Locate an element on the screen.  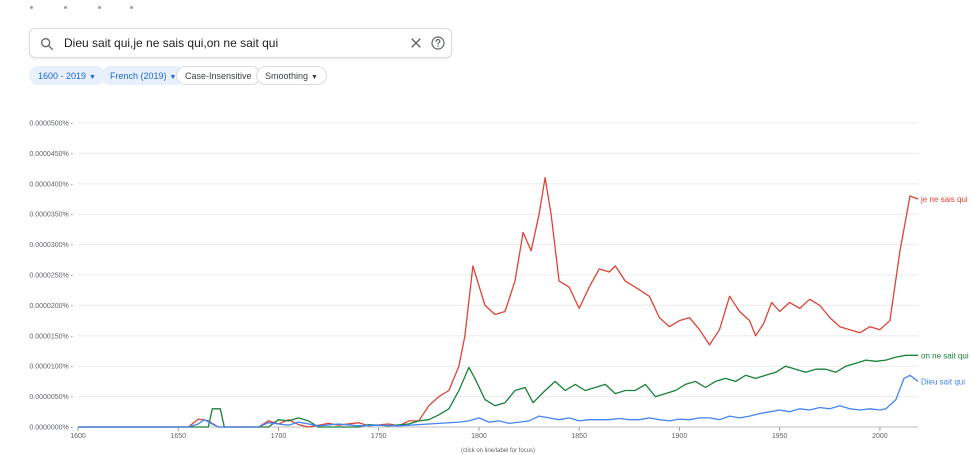
help-icon is located at coordinates (438, 43).